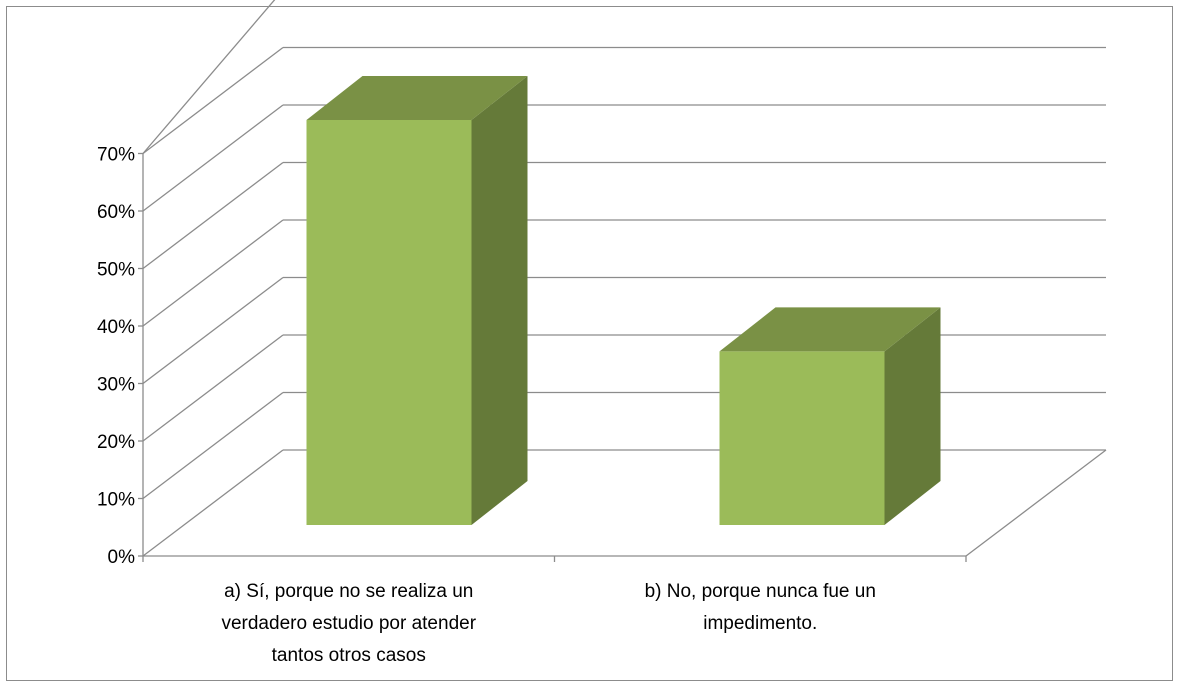  I want to click on x-category-label: tantos otros casos, so click(349, 655).